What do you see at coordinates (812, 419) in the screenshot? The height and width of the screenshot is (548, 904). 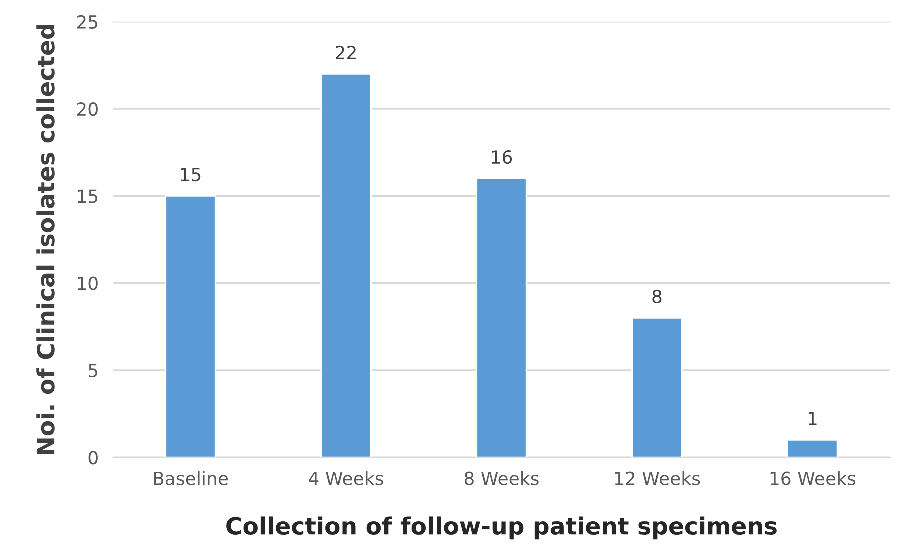 I see `data-label: 1` at bounding box center [812, 419].